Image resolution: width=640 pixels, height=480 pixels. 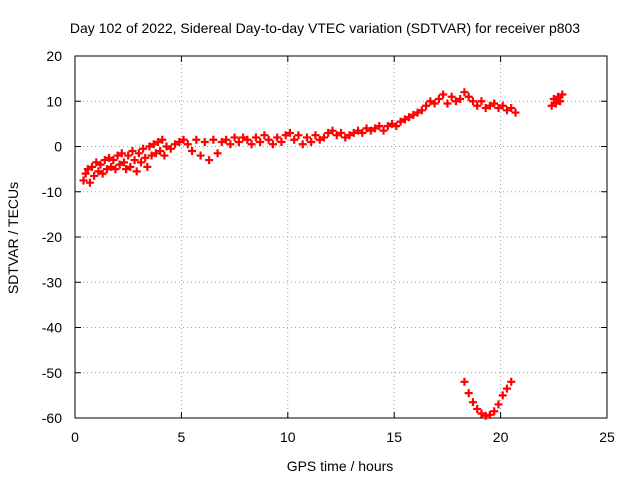 What do you see at coordinates (13, 238) in the screenshot?
I see `y-axis-label: SDTVAR / TECUs` at bounding box center [13, 238].